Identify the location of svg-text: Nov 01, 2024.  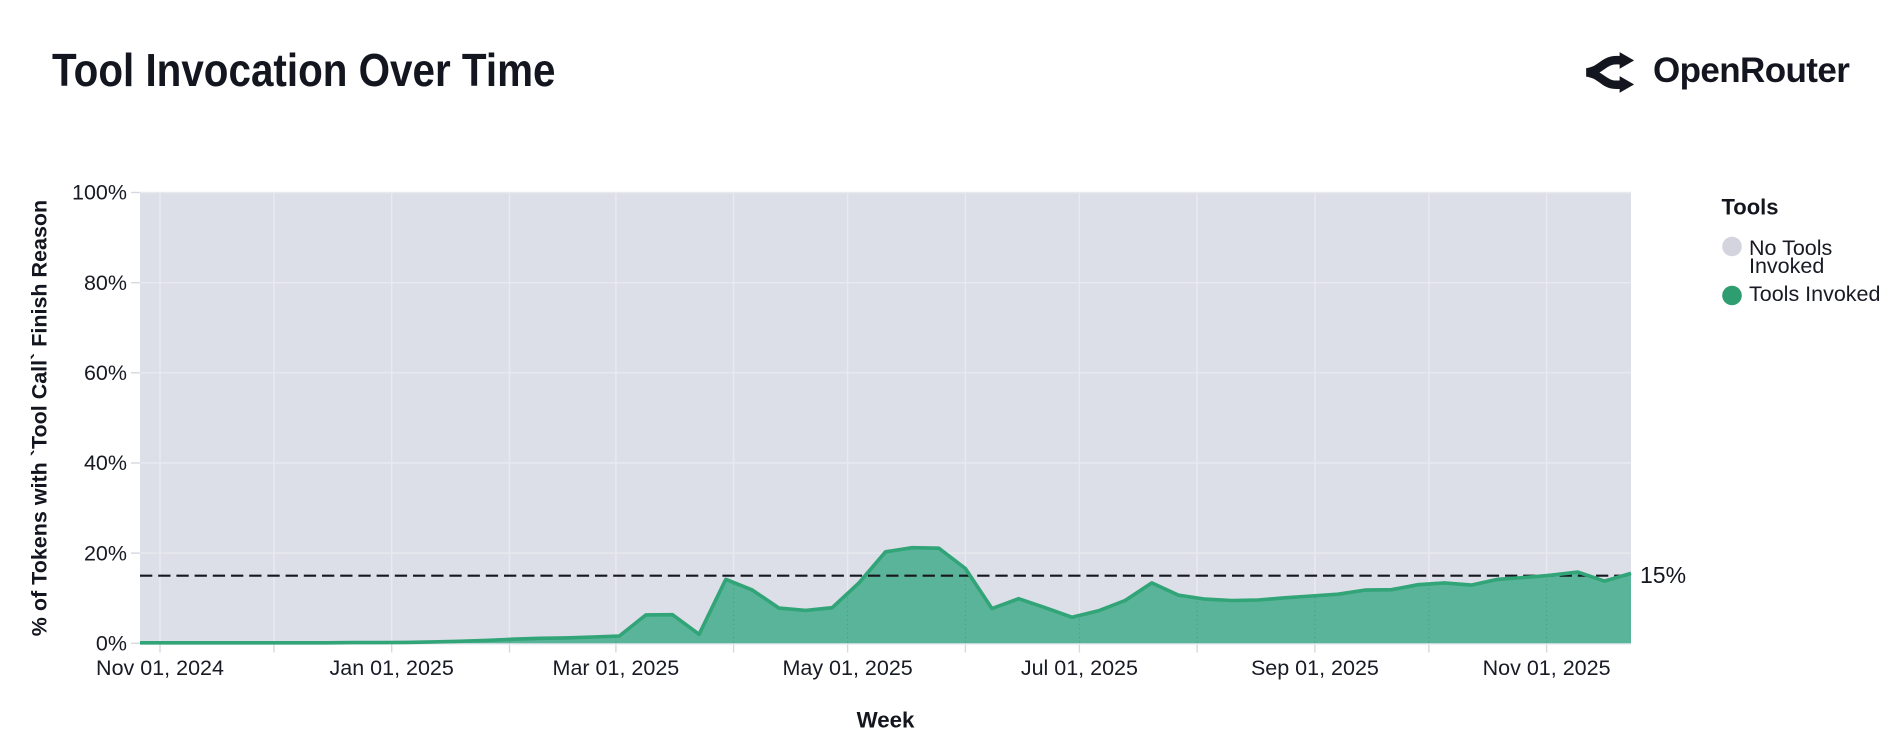
(160, 668).